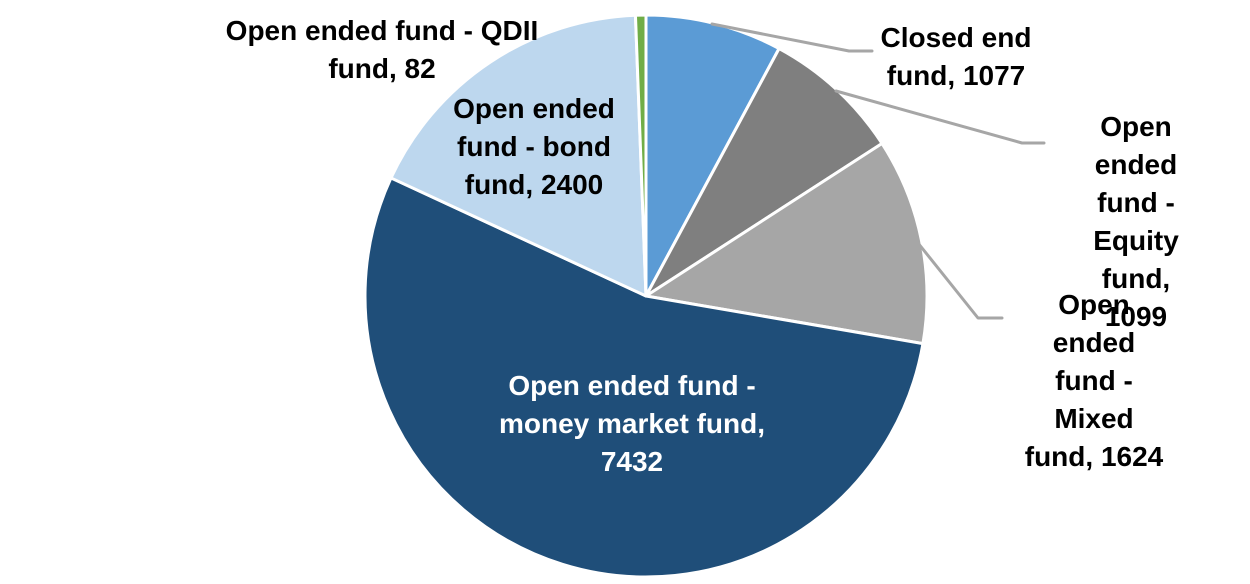 This screenshot has width=1250, height=584. Describe the element at coordinates (940, 117) in the screenshot. I see `leader-line-equity-fund` at that location.